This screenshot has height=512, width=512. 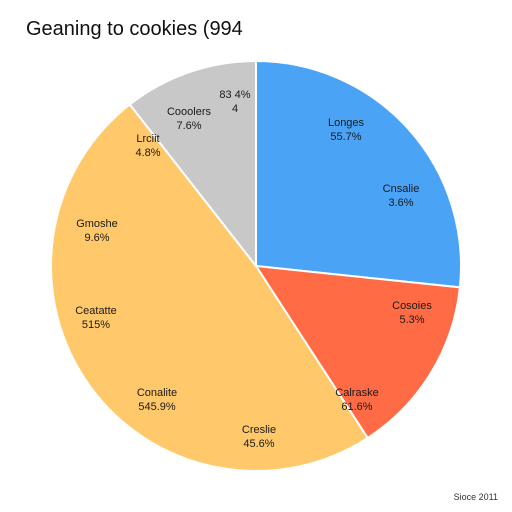 What do you see at coordinates (96, 325) in the screenshot?
I see `slice-label-value: 515%` at bounding box center [96, 325].